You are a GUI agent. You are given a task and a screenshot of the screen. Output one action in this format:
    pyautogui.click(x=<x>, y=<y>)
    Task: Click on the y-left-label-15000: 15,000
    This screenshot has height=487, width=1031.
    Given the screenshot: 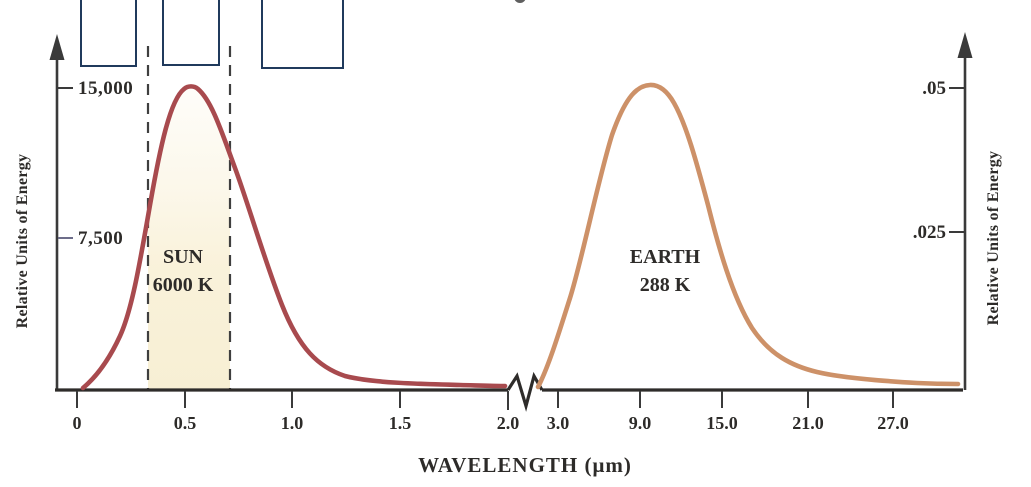 What is the action you would take?
    pyautogui.click(x=106, y=88)
    